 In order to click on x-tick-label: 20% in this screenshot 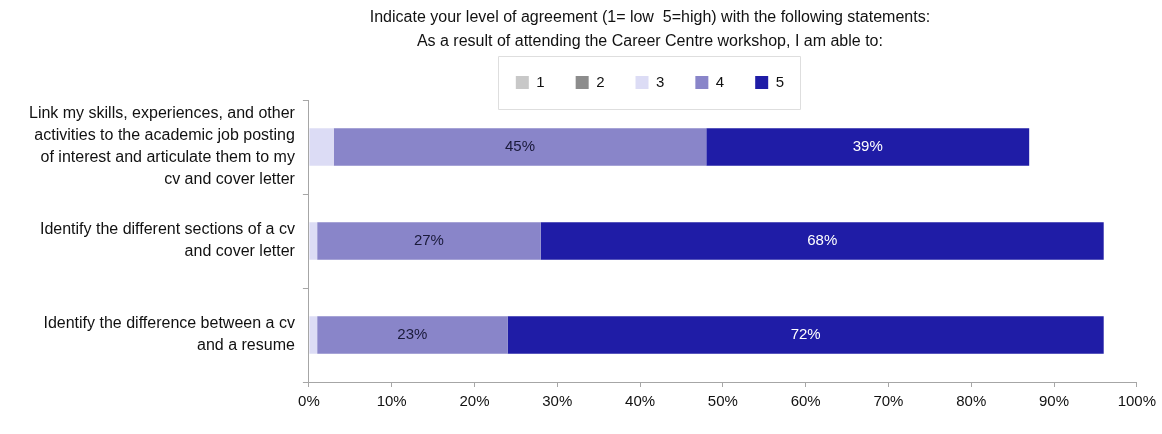, I will do `click(474, 401)`.